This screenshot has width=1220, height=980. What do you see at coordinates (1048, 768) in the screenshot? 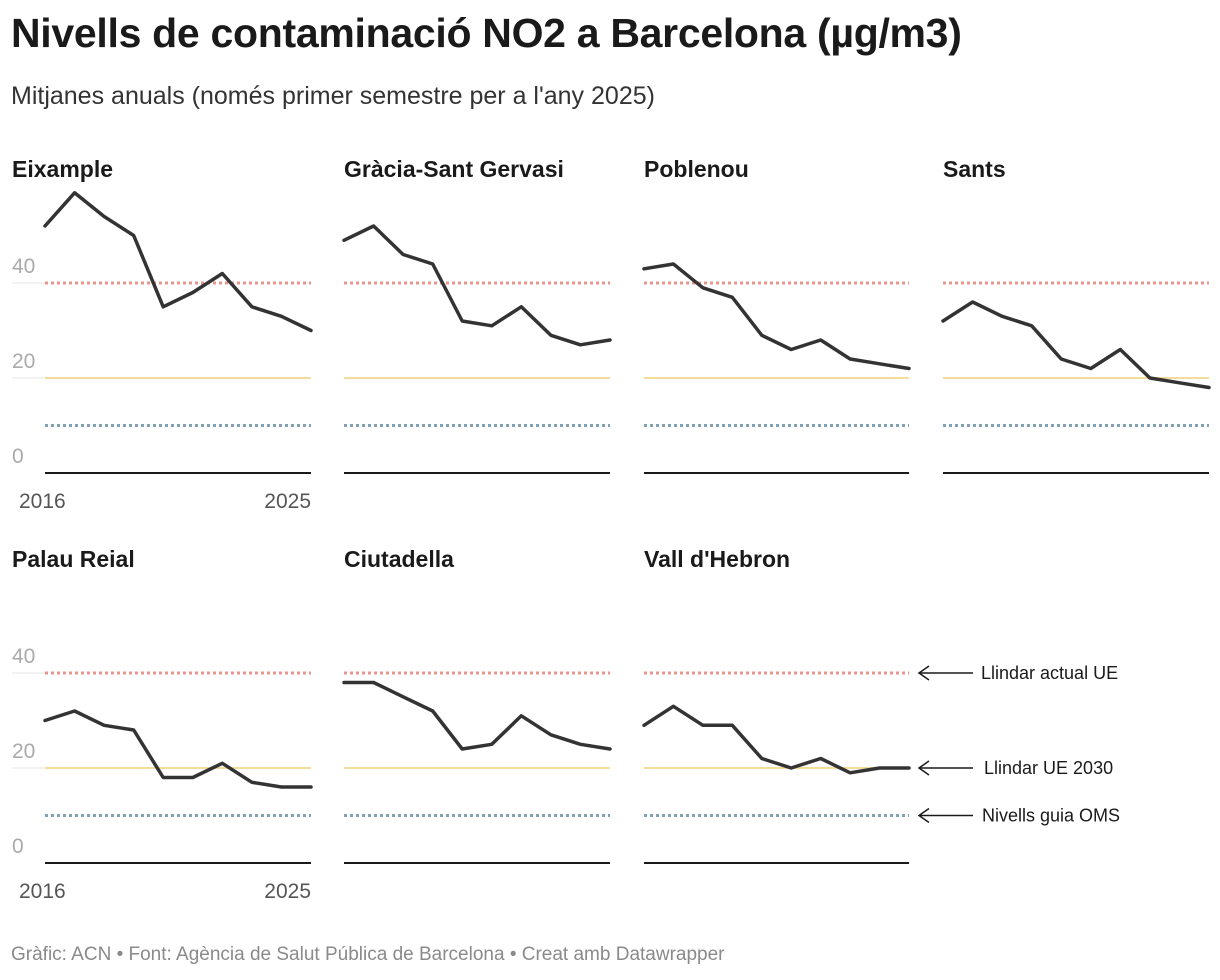
I see `annotation-llindar-ue-2030: Llindar UE 2030` at bounding box center [1048, 768].